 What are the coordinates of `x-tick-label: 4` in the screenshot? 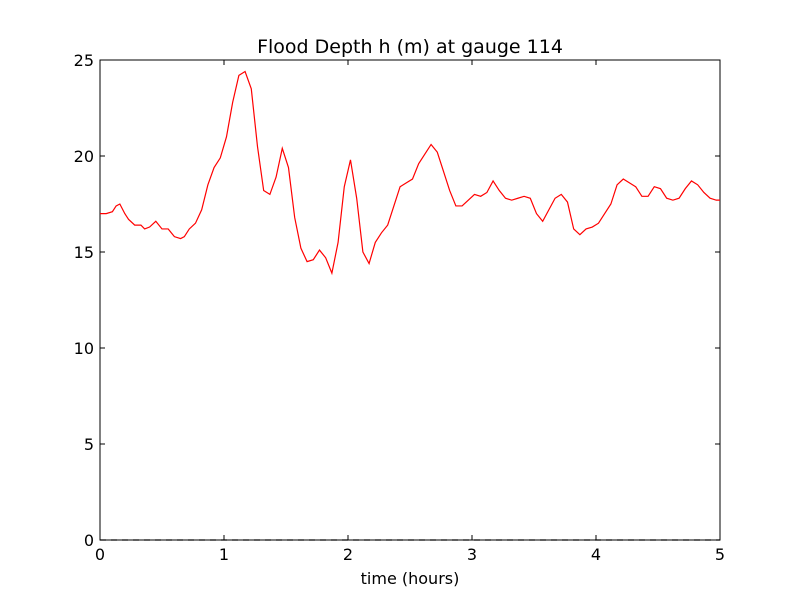 It's located at (596, 554).